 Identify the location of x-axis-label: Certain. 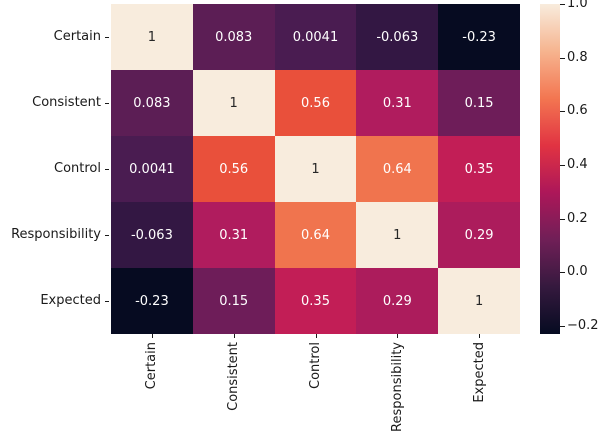
(152, 367).